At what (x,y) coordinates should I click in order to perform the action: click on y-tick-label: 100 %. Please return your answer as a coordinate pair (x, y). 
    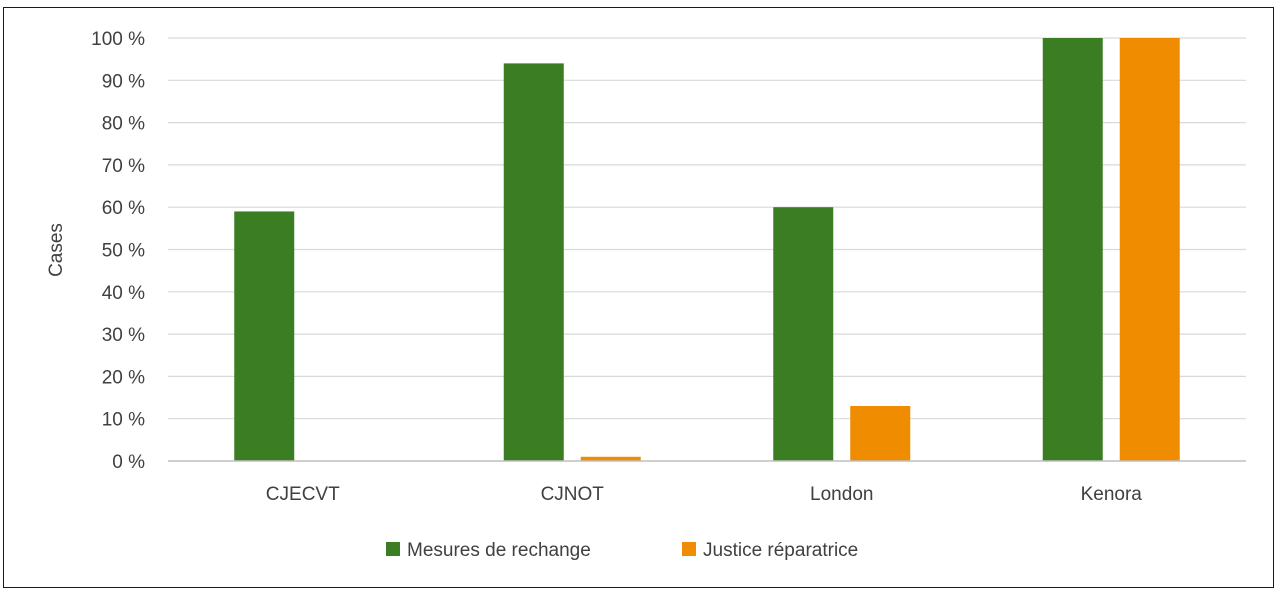
    Looking at the image, I should click on (118, 39).